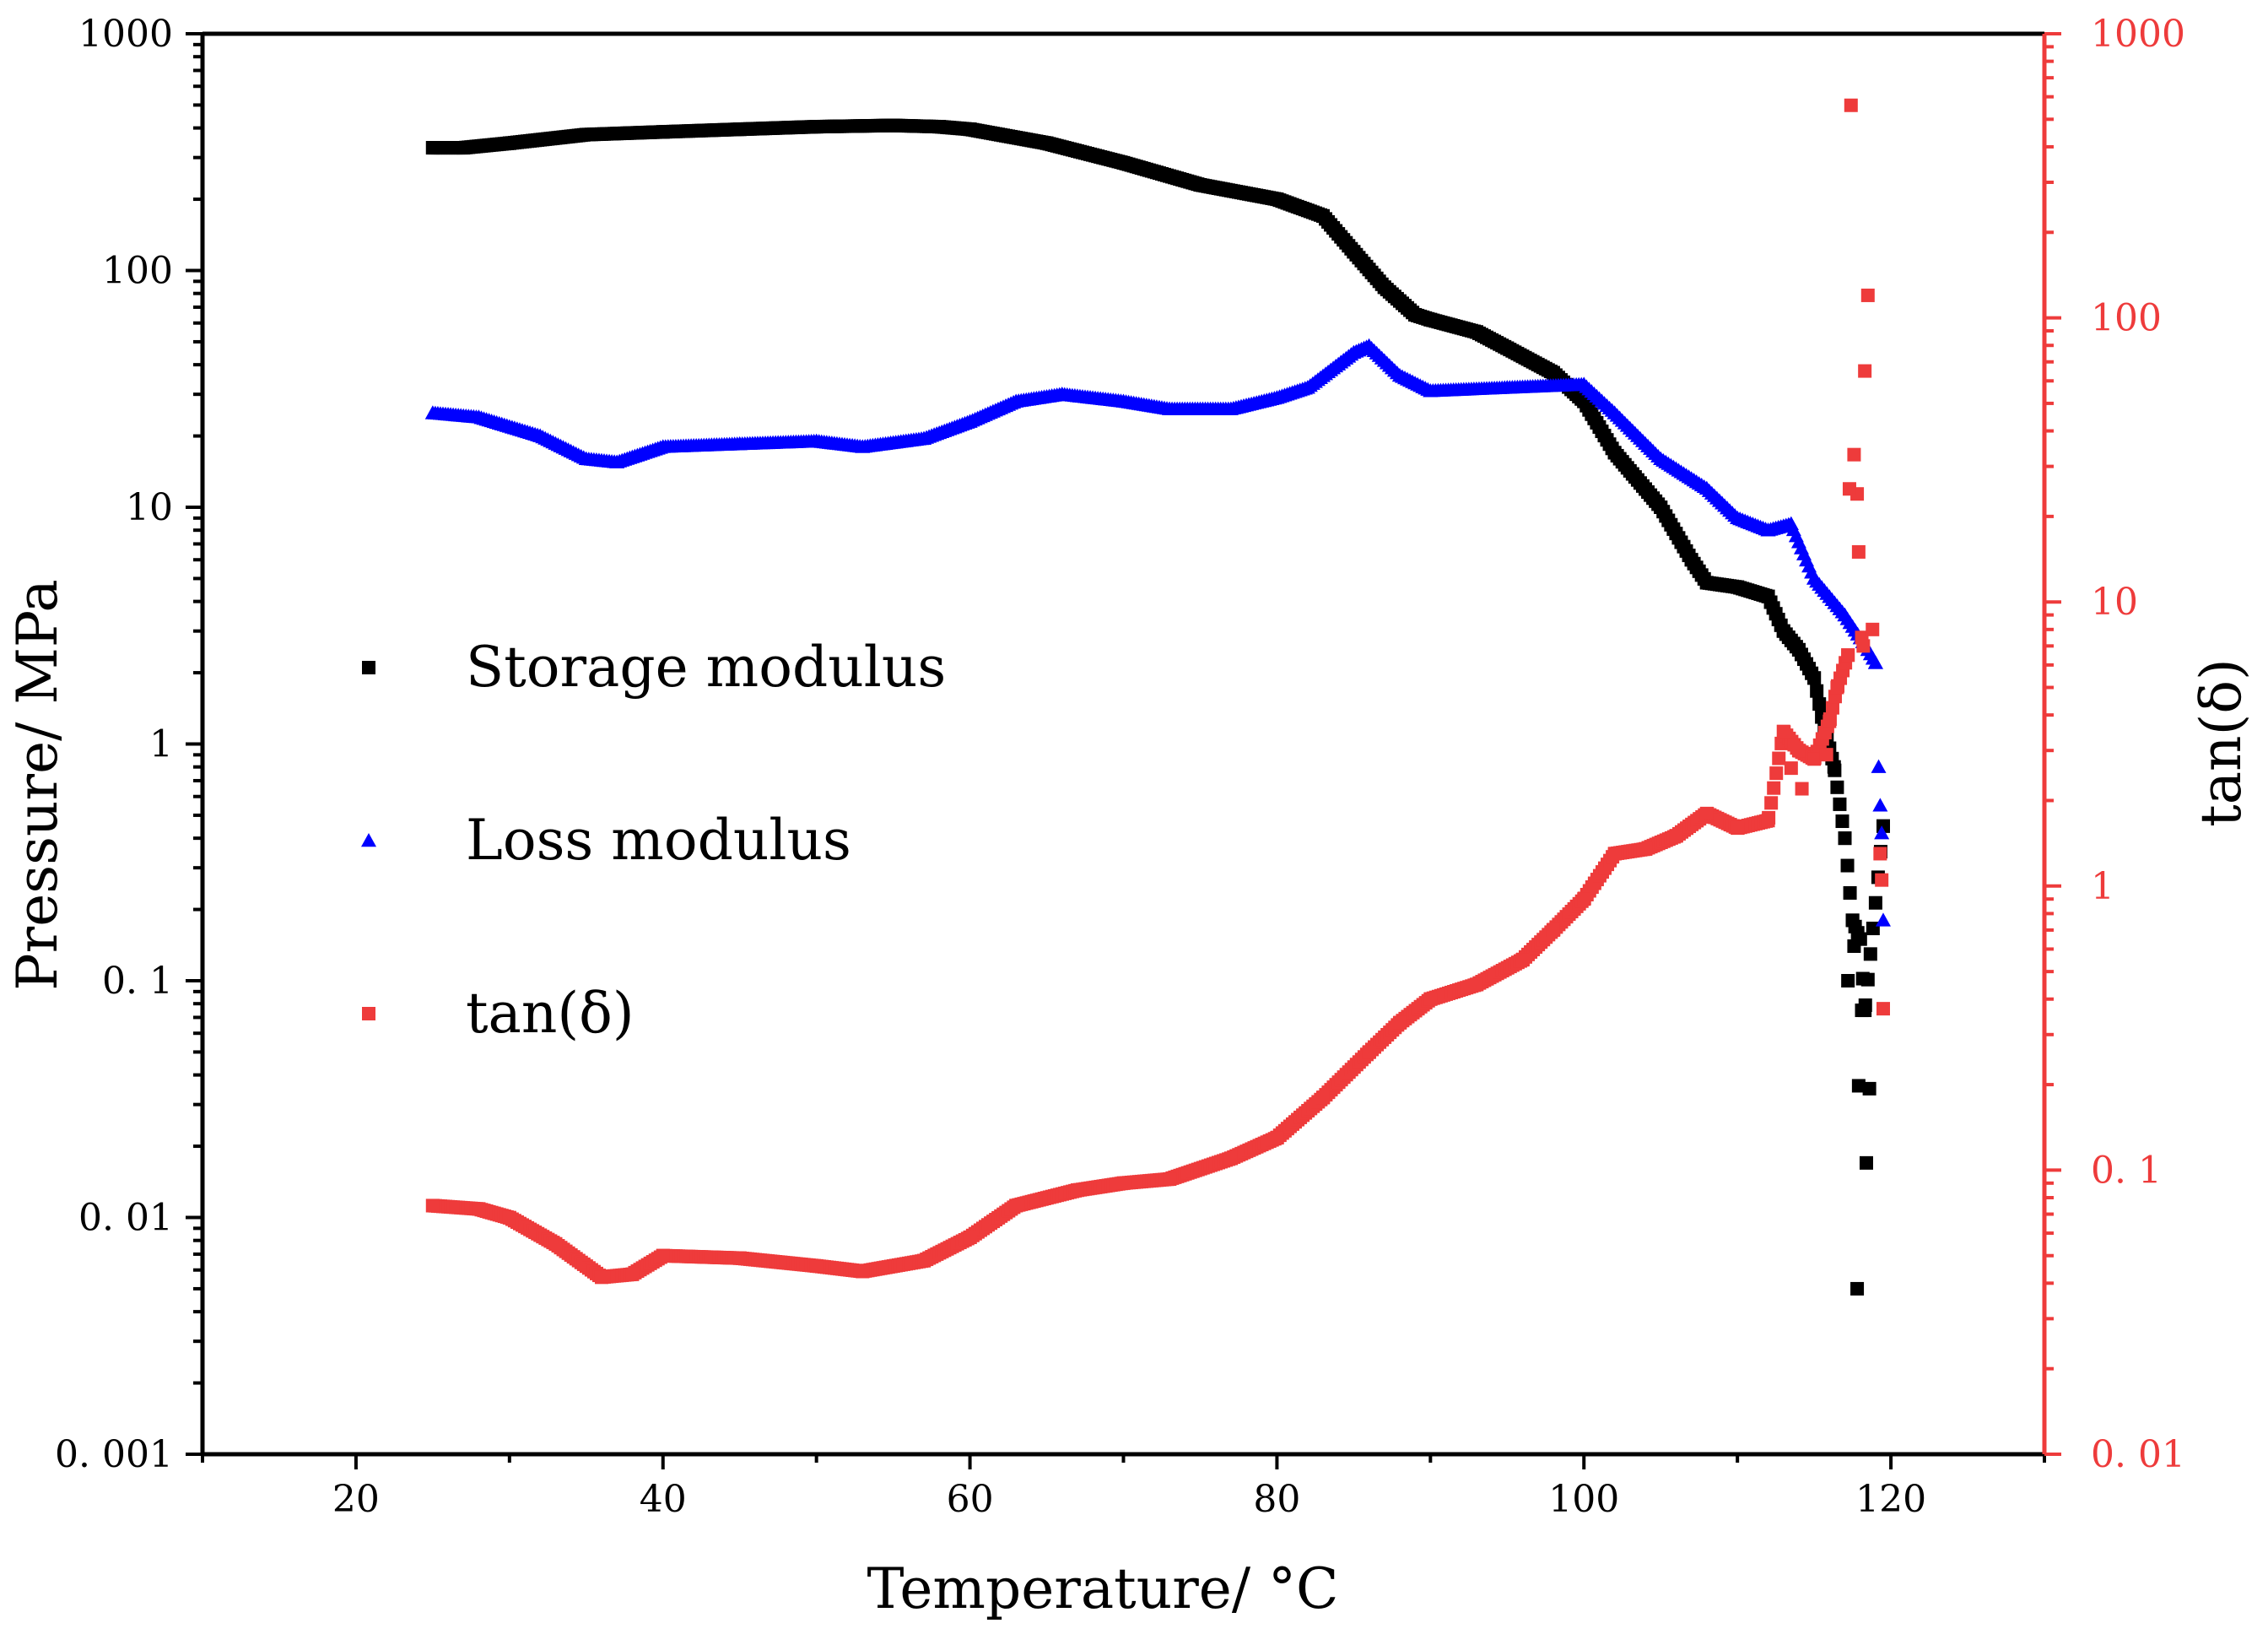  Describe the element at coordinates (550, 1014) in the screenshot. I see `legend-label: tan(δ)` at that location.